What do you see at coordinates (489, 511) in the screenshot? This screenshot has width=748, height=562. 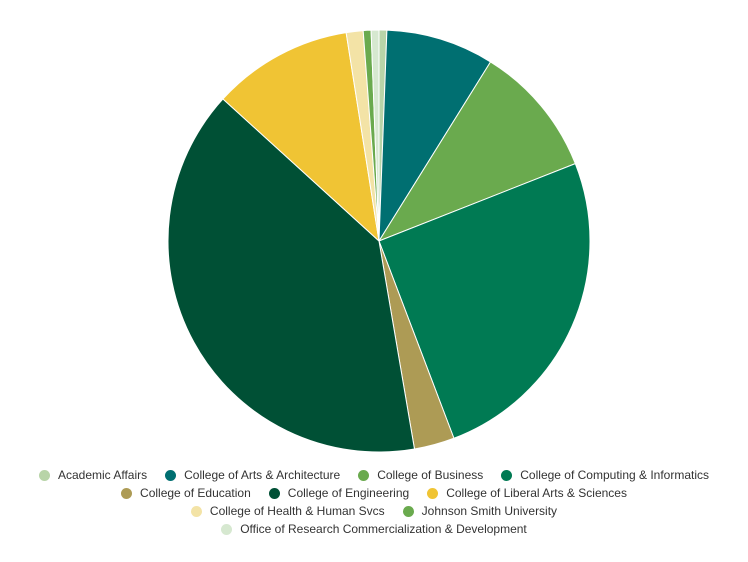 I see `legend-label: Johnson Smith University` at bounding box center [489, 511].